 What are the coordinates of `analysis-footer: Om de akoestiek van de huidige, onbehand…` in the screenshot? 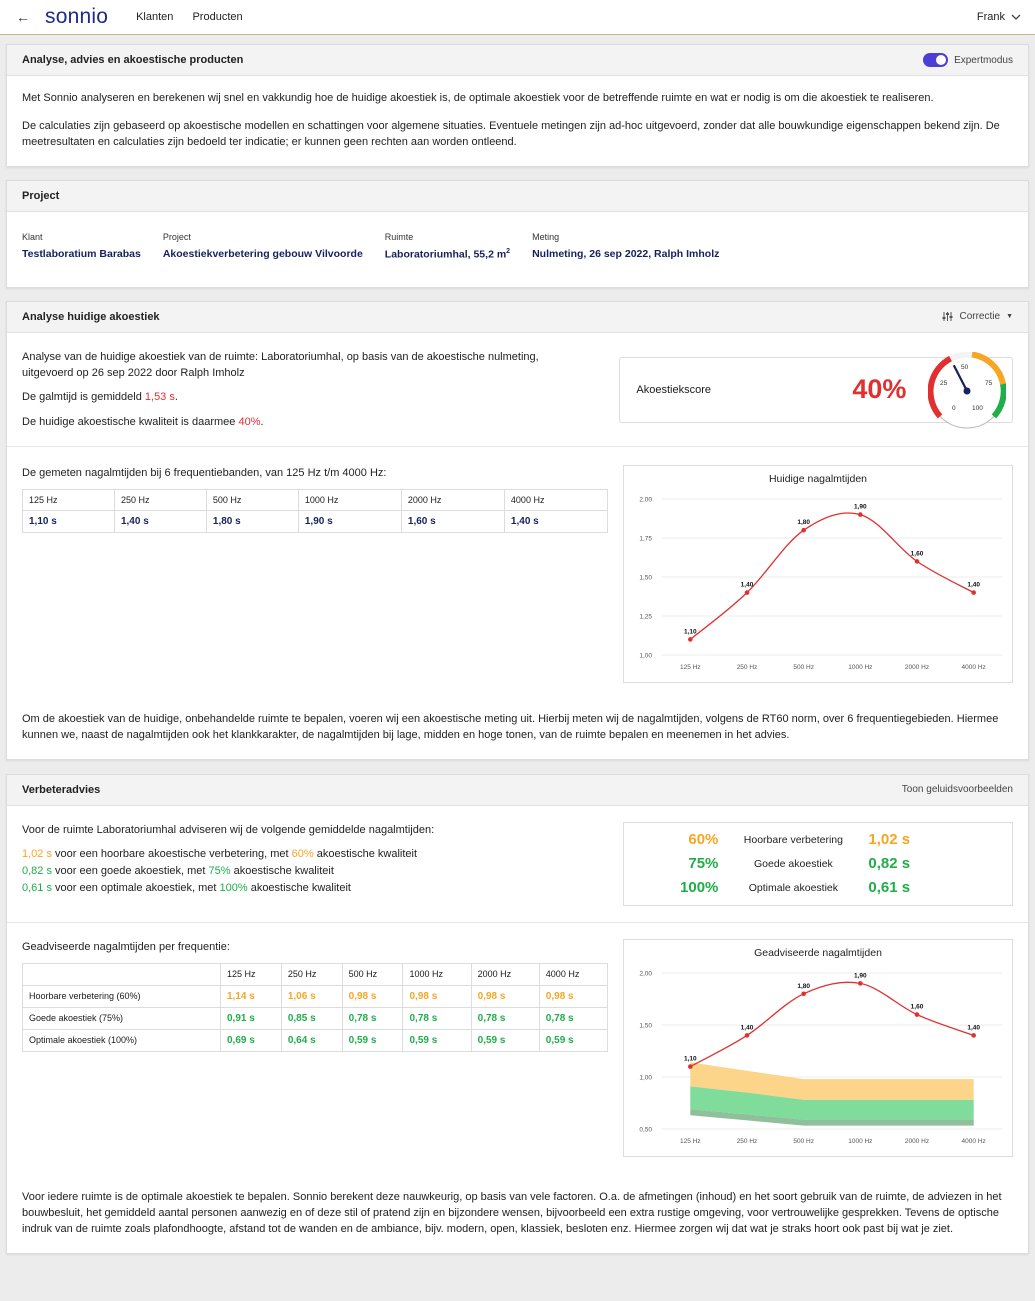 It's located at (510, 726).